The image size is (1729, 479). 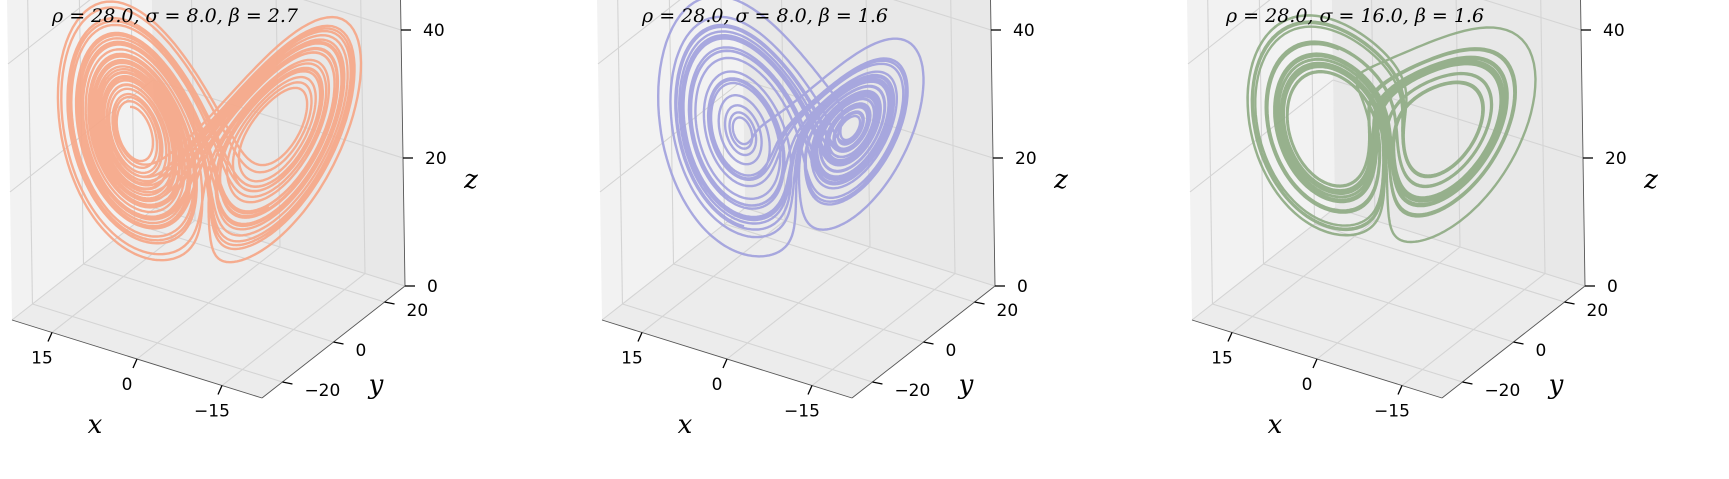 I want to click on chart-title: ρ = 28.0, σ = 16.0, β = 1.6, so click(x=1354, y=16).